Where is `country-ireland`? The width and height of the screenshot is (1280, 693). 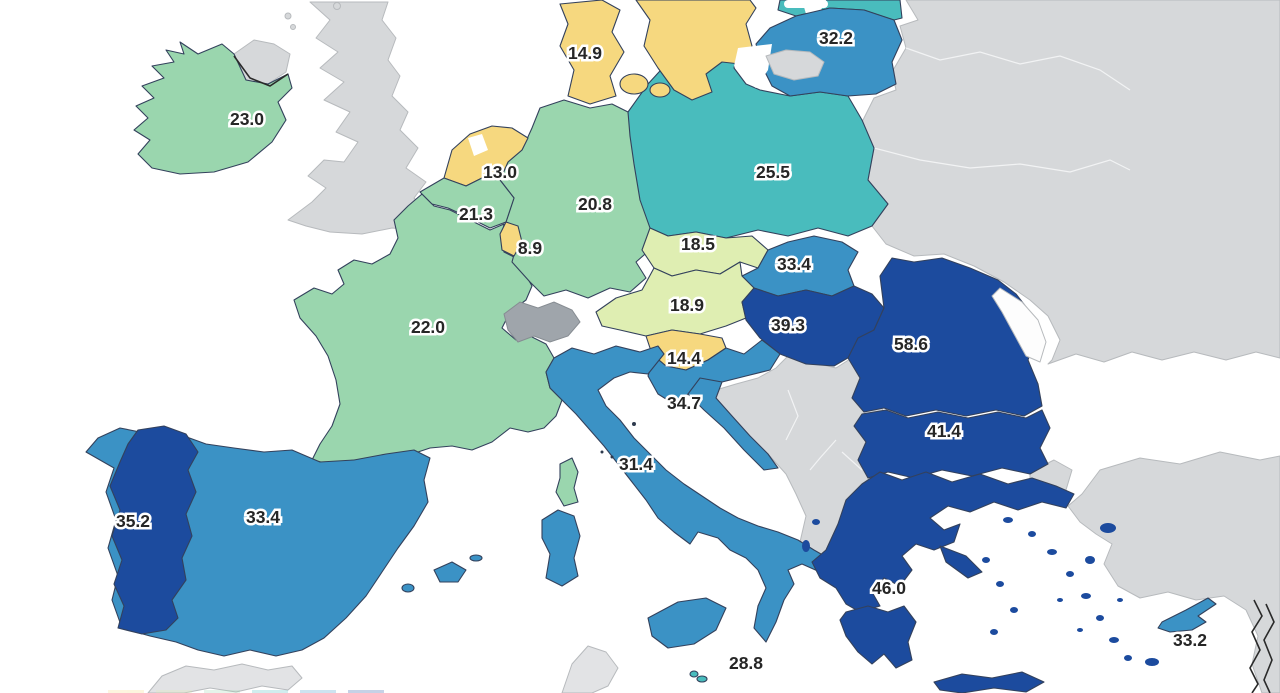
country-ireland is located at coordinates (213, 108).